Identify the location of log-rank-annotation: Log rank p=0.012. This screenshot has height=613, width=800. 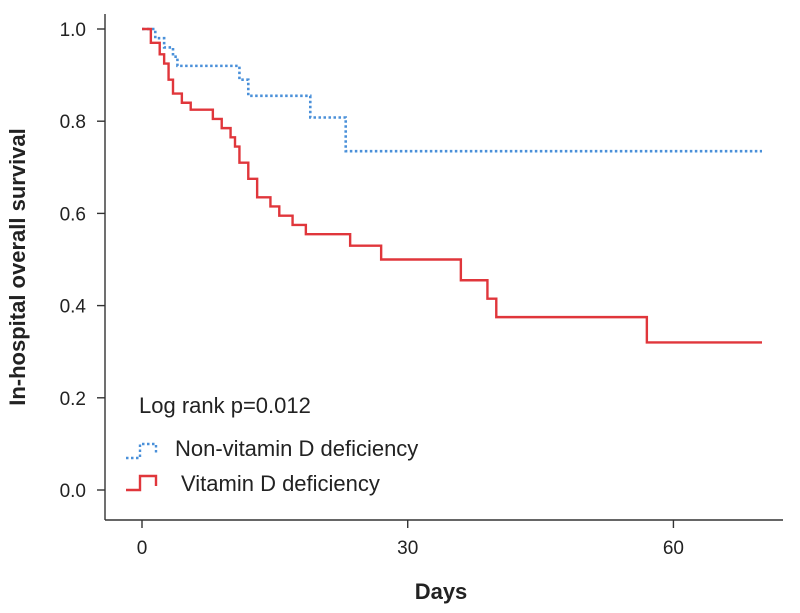
(225, 405).